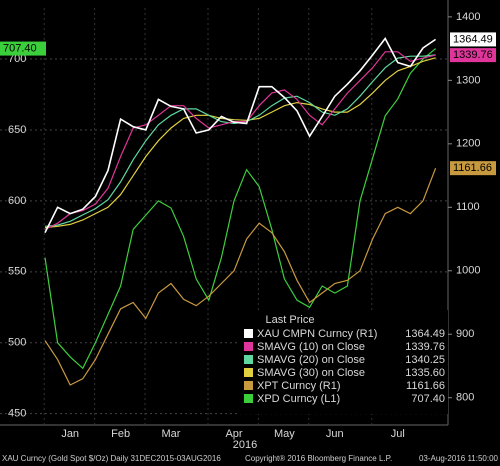 Image resolution: width=500 pixels, height=466 pixels. Describe the element at coordinates (425, 373) in the screenshot. I see `legend-value: 1335.60` at that location.